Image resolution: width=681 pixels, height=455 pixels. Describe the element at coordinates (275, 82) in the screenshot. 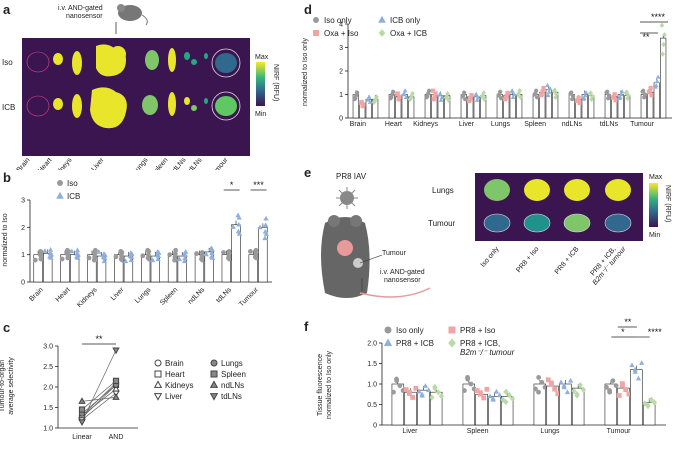

I see `colorbar-a-title: NIRF (RFU)` at that location.